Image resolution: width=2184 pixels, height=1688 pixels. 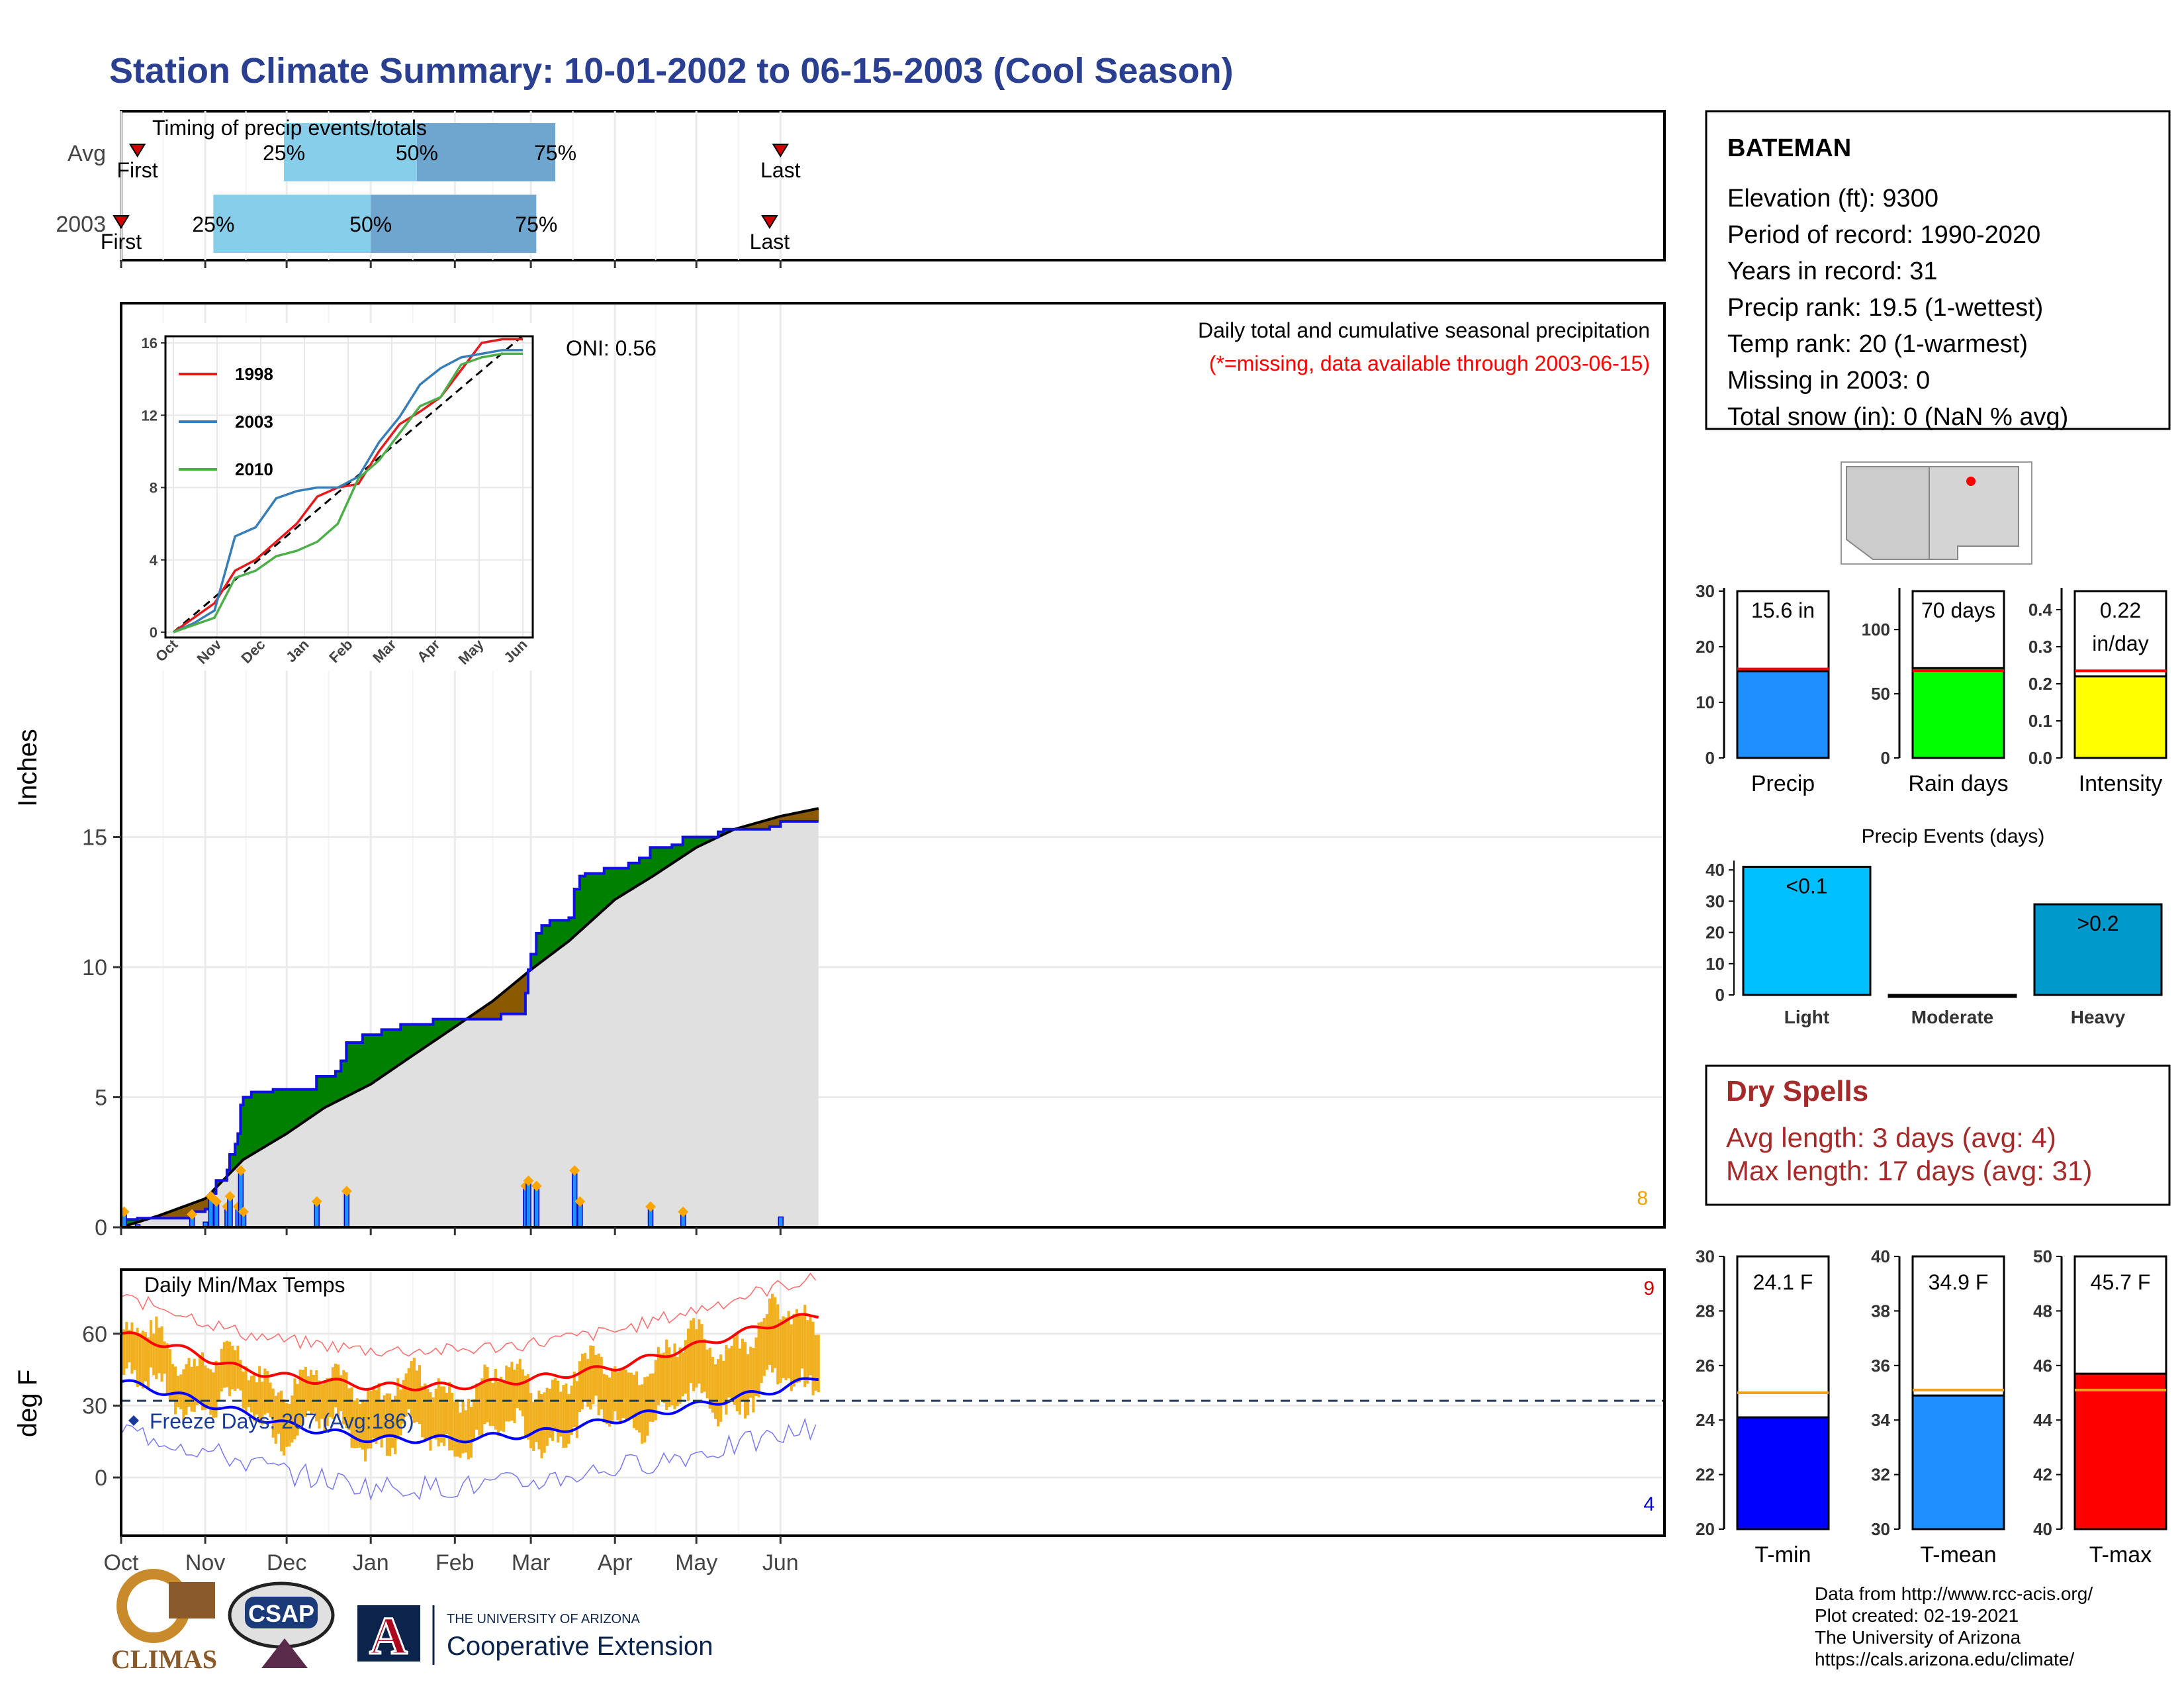 What do you see at coordinates (616, 1562) in the screenshot?
I see `month-tick-label: Apr` at bounding box center [616, 1562].